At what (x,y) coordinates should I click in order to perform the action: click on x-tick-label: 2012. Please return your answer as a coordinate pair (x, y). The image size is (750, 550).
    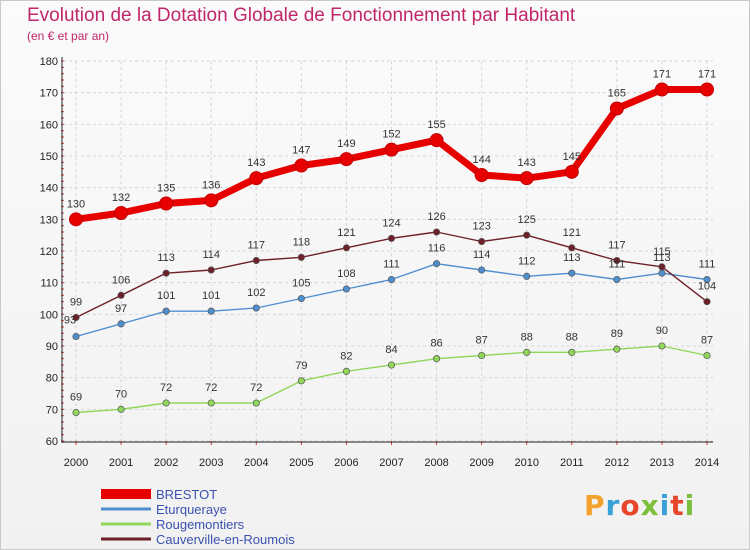
    Looking at the image, I should click on (617, 463).